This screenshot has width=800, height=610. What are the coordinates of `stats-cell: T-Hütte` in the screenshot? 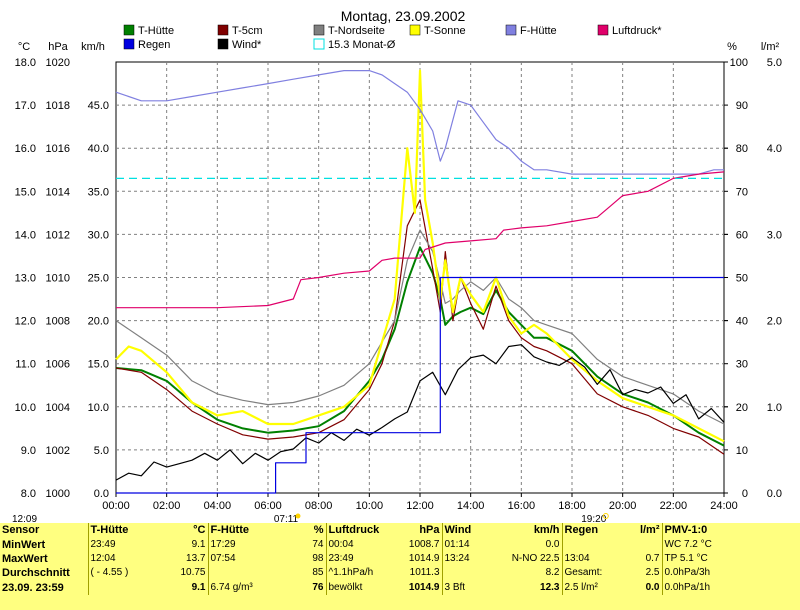 It's located at (123, 530).